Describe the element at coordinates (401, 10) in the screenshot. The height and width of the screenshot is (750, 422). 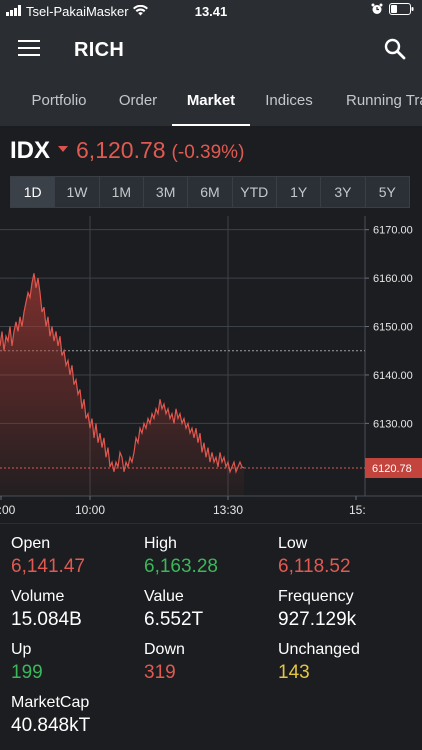
I see `battery-icon` at that location.